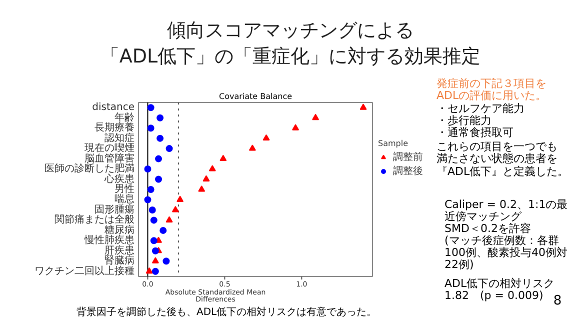 The width and height of the screenshot is (569, 320). What do you see at coordinates (255, 96) in the screenshot?
I see `text: Covariate Balance` at bounding box center [255, 96].